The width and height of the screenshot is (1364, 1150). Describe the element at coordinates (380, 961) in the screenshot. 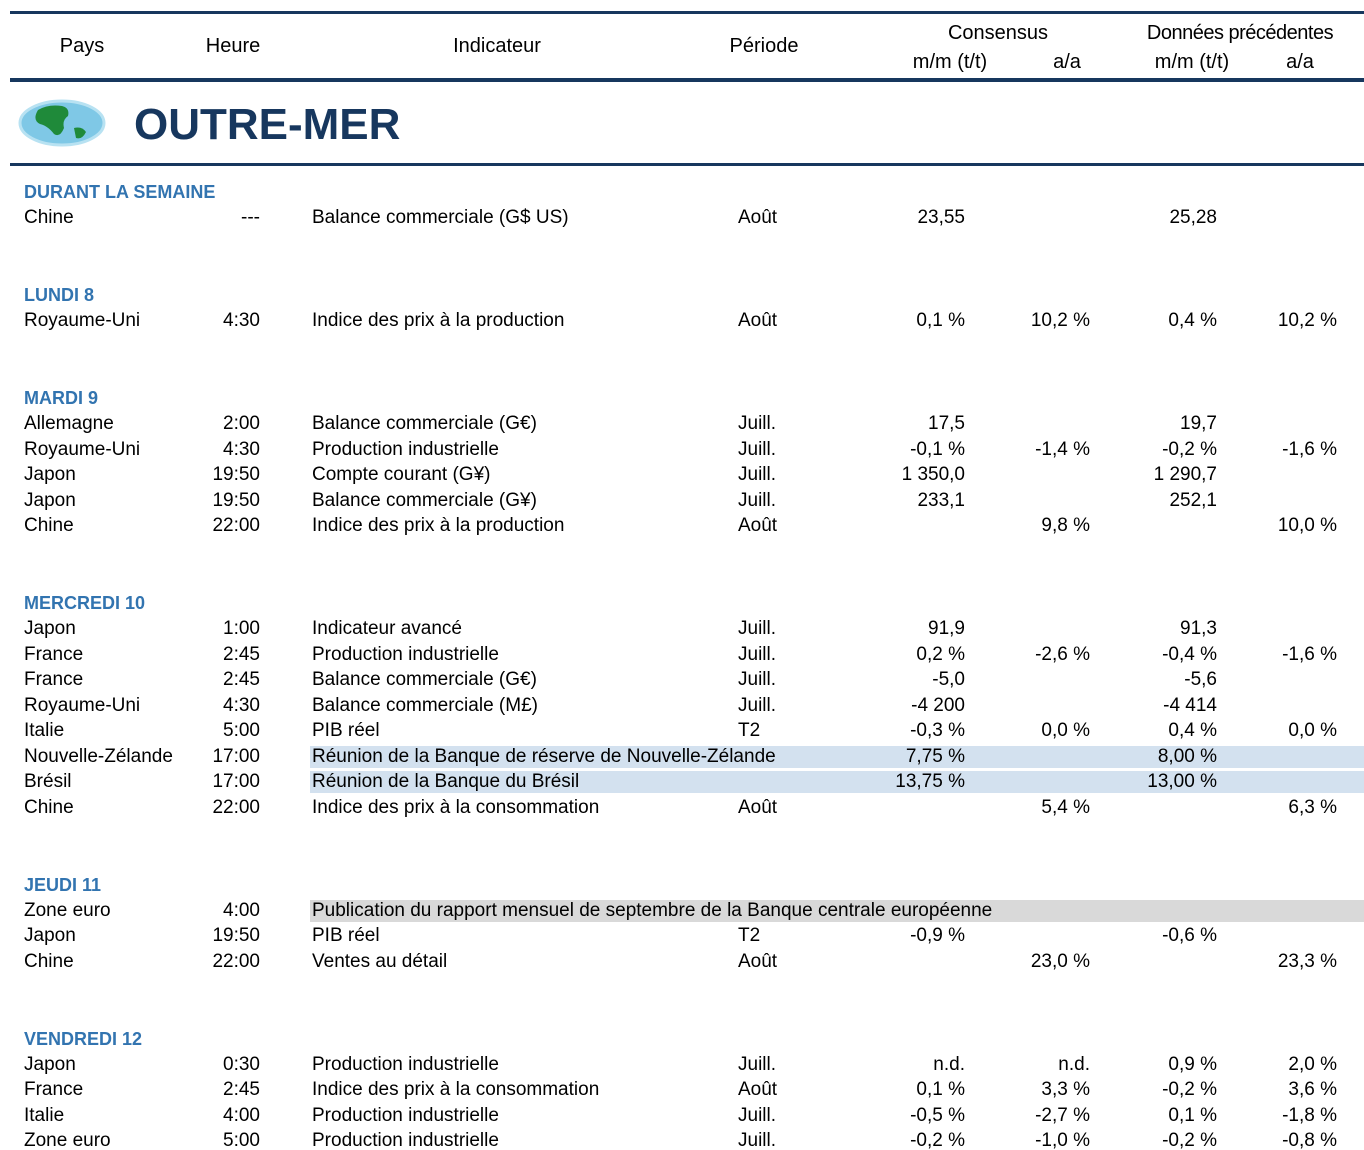

I see `indicator: Ventes au détail` at that location.